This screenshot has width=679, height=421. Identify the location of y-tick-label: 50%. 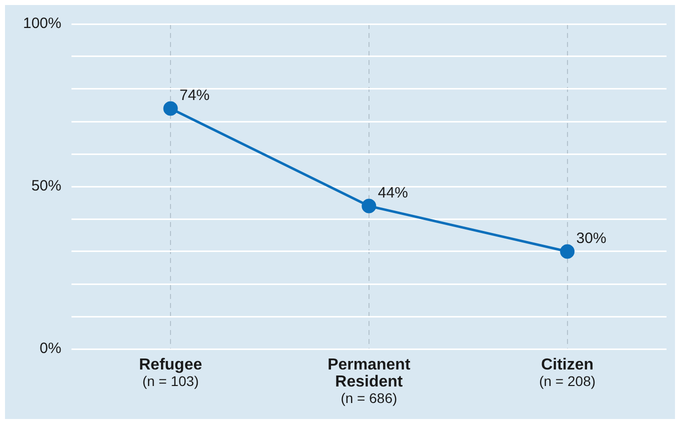
(46, 186).